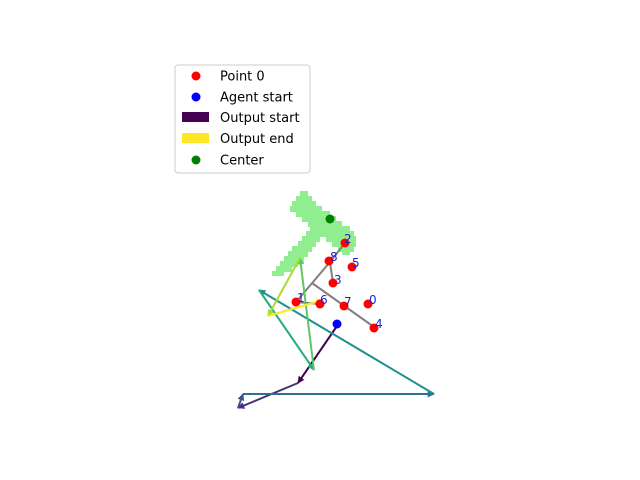 This screenshot has height=480, width=640. I want to click on legend-item-point-0: Point 0, so click(228, 77).